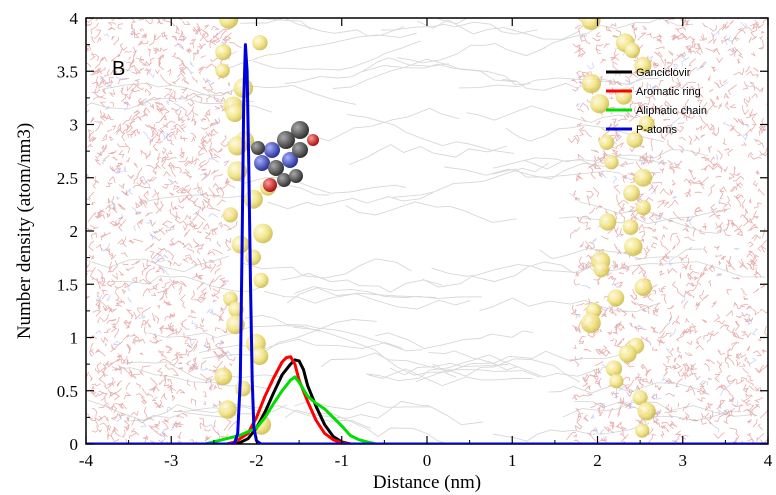 This screenshot has width=776, height=495. What do you see at coordinates (663, 73) in the screenshot?
I see `legend-label: Ganciclovir` at bounding box center [663, 73].